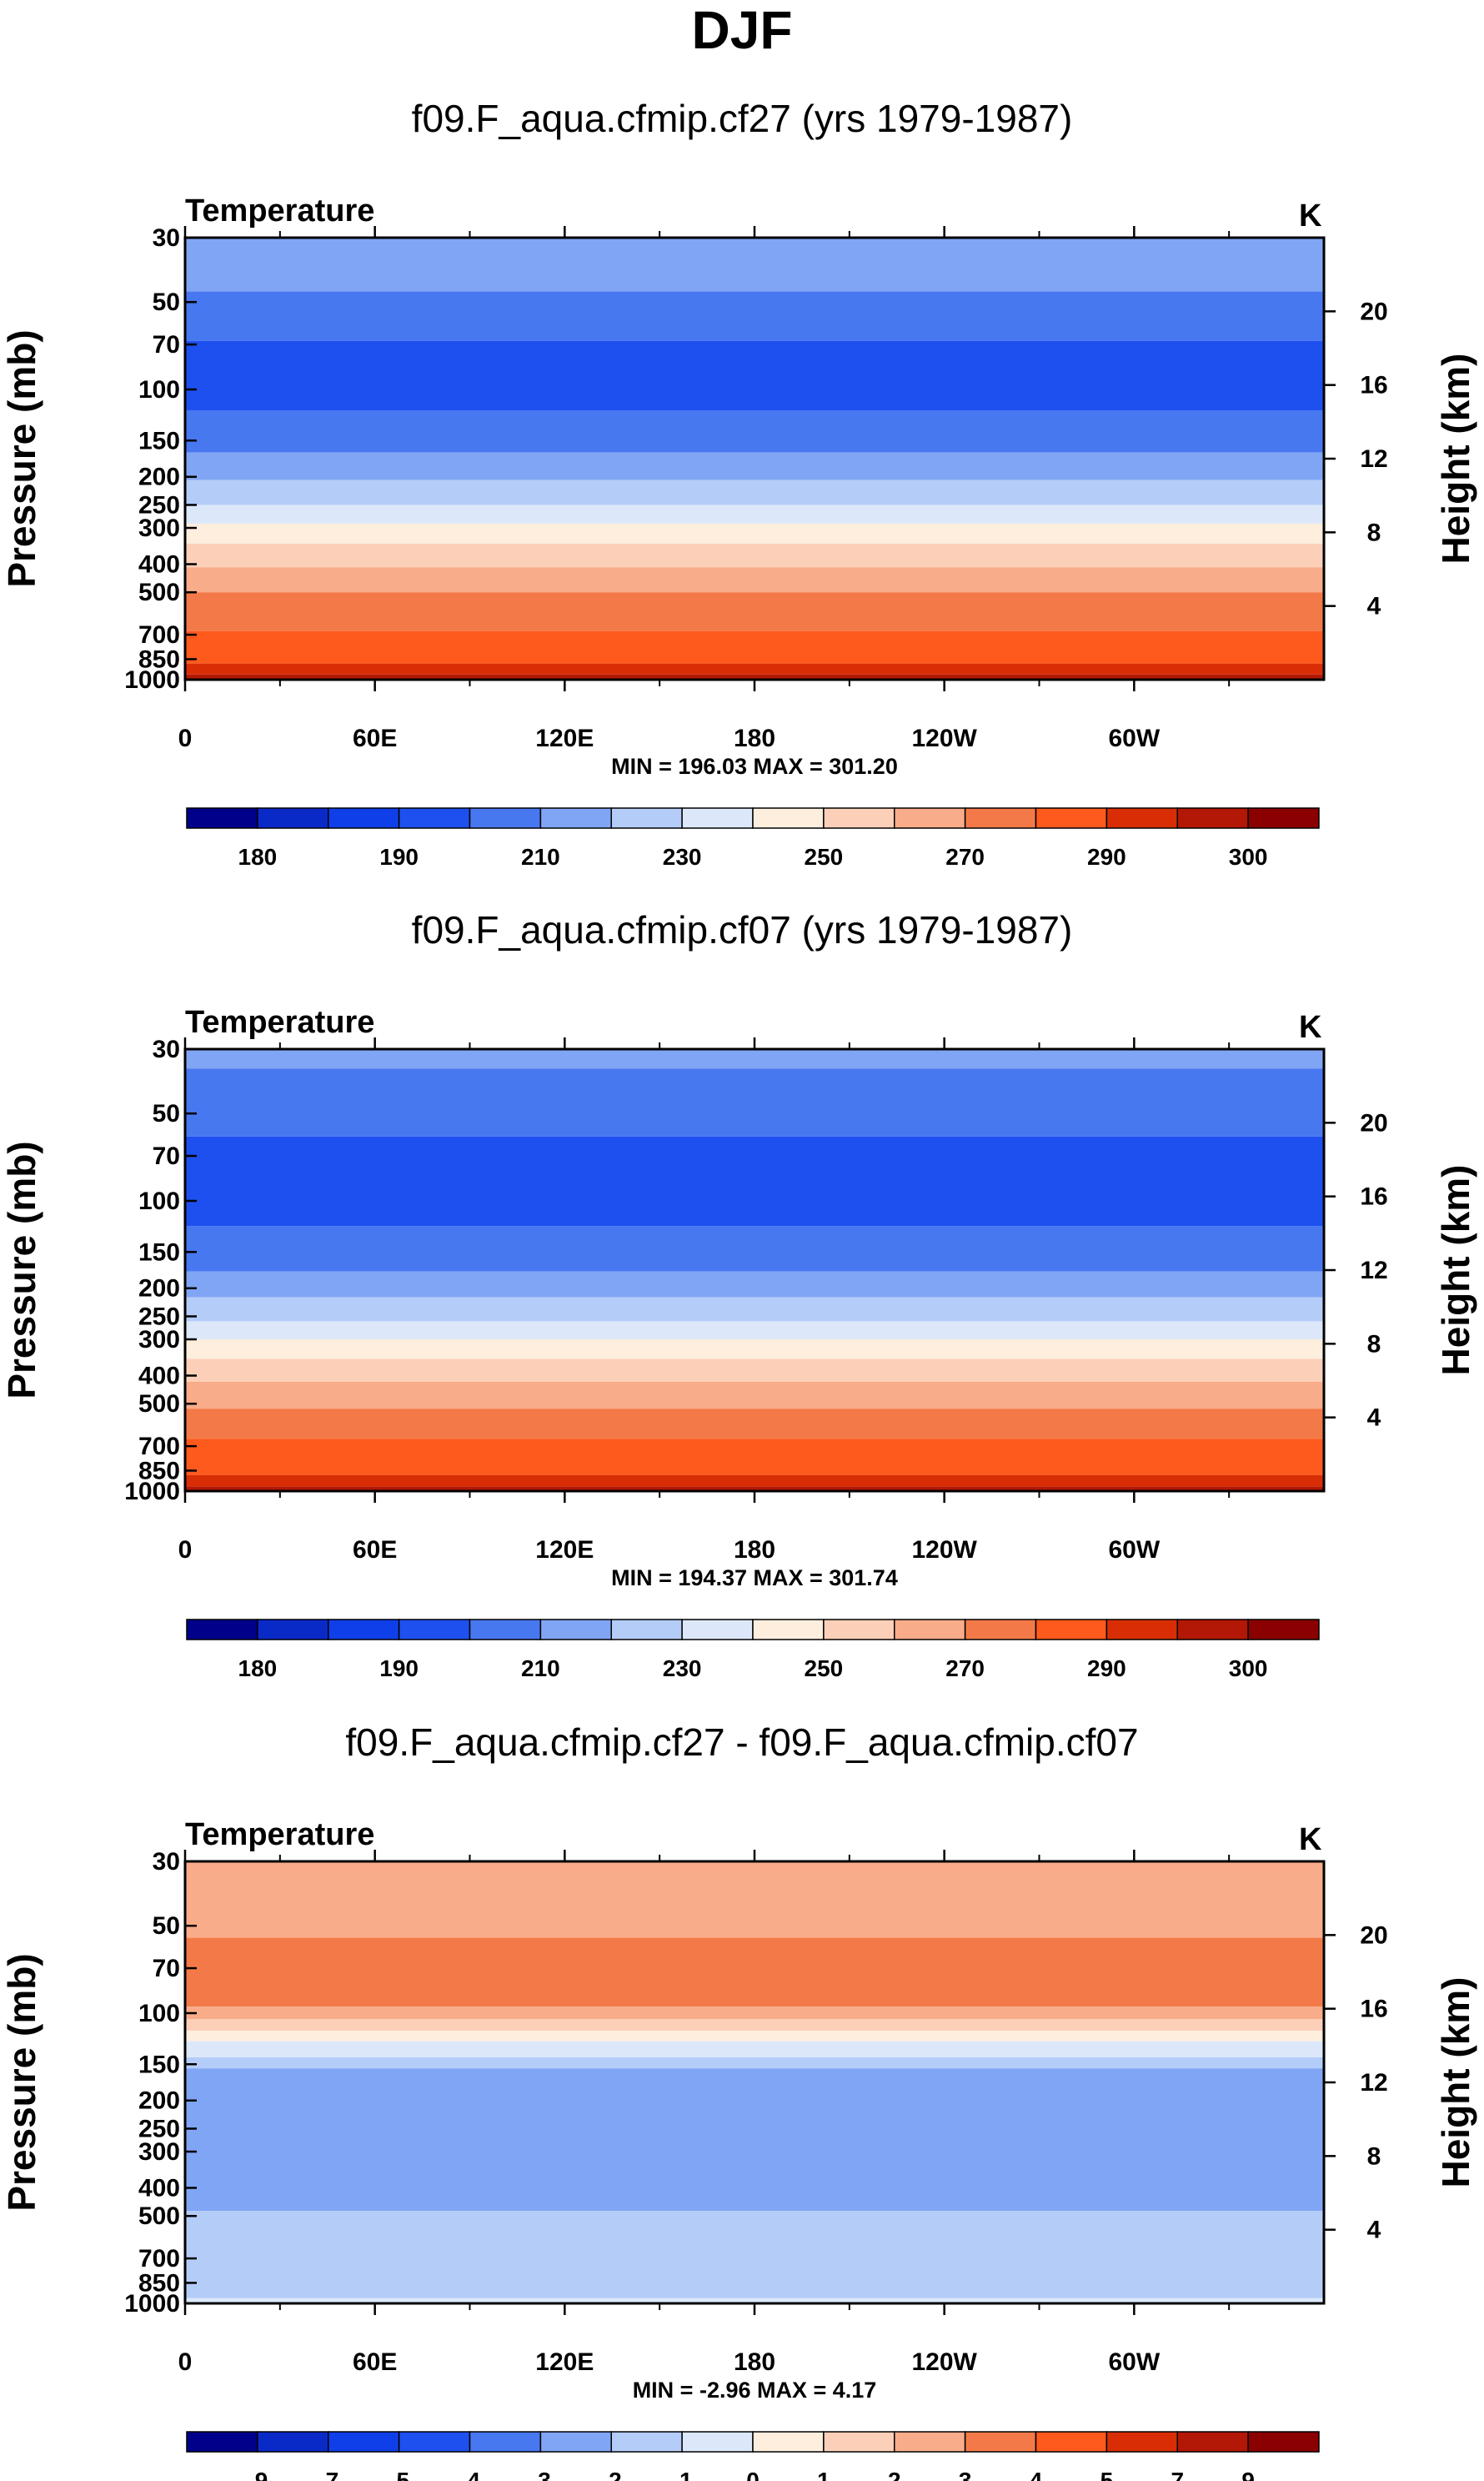 The height and width of the screenshot is (2481, 1484). What do you see at coordinates (159, 2188) in the screenshot?
I see `y-tick-label: 400` at bounding box center [159, 2188].